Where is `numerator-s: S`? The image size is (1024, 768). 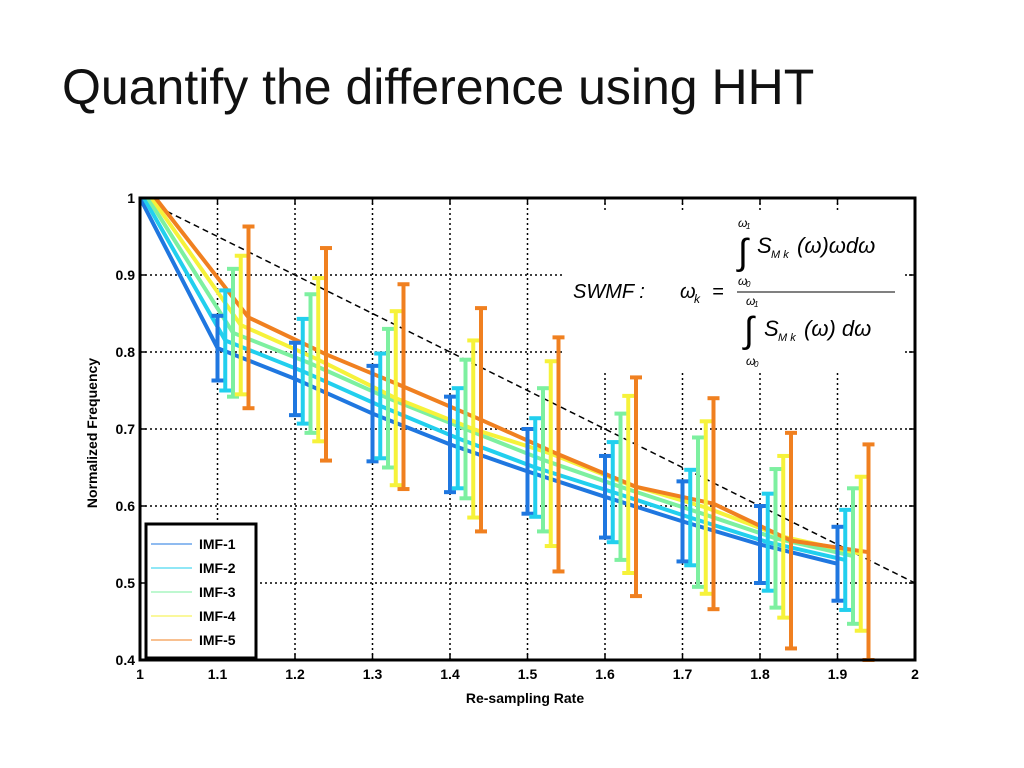 numerator-s: S is located at coordinates (764, 245).